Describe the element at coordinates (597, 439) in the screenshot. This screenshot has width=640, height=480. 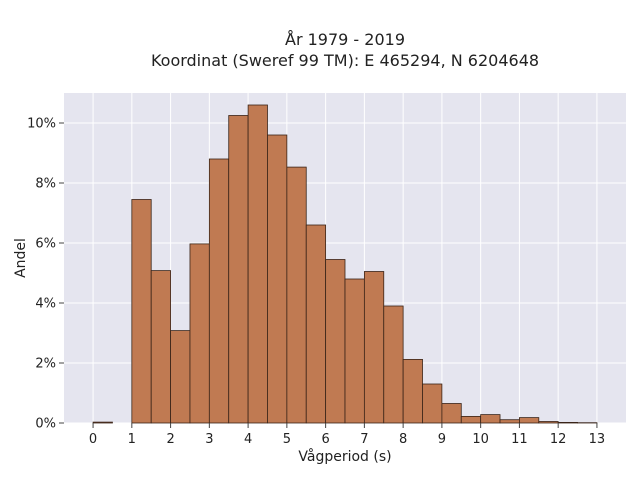
I see `x-tick-label: 13` at that location.